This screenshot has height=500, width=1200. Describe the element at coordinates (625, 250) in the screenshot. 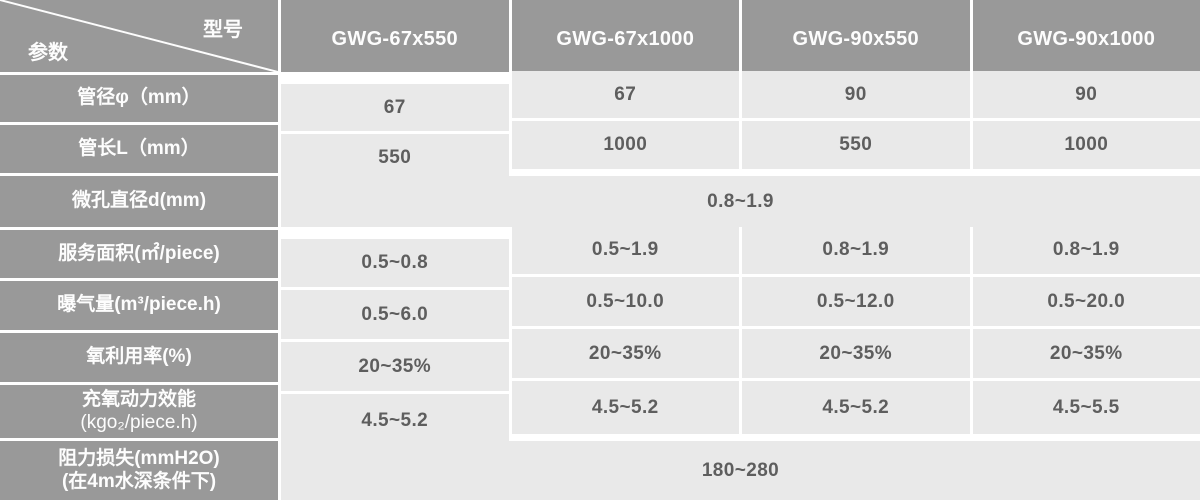

I see `data-cell: 0.5~1.9` at that location.